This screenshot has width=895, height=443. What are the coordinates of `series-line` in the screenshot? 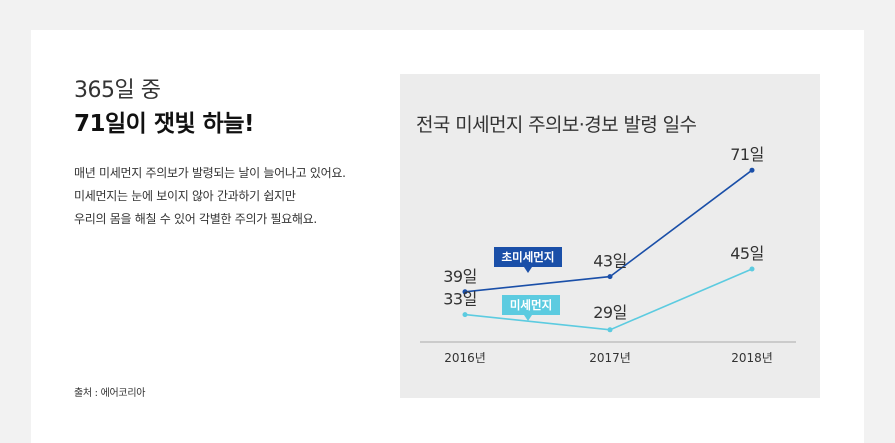 It's located at (608, 231).